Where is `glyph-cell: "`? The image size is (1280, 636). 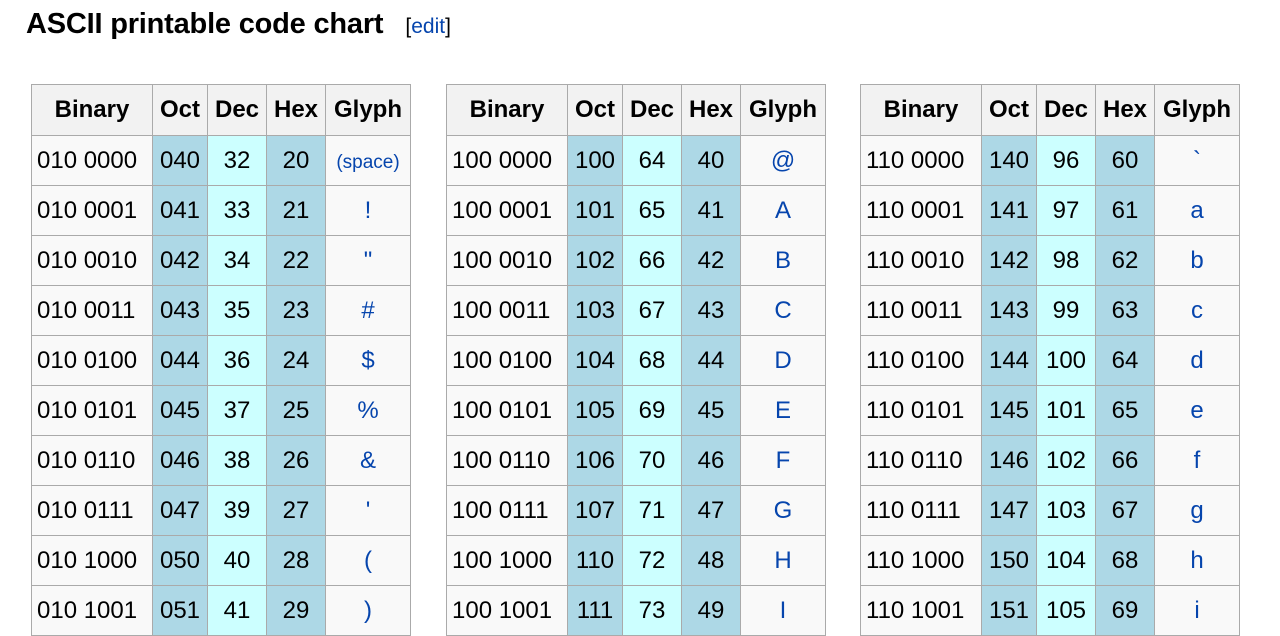 glyph-cell: " is located at coordinates (368, 260).